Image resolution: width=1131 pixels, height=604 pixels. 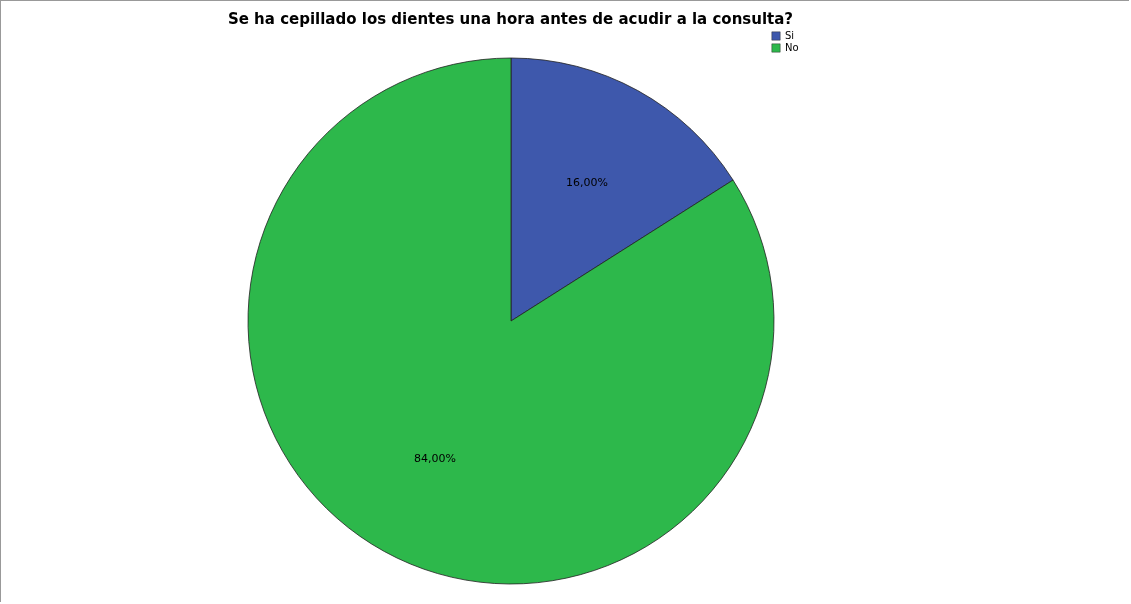 What do you see at coordinates (435, 459) in the screenshot?
I see `data-label: 84,00%` at bounding box center [435, 459].